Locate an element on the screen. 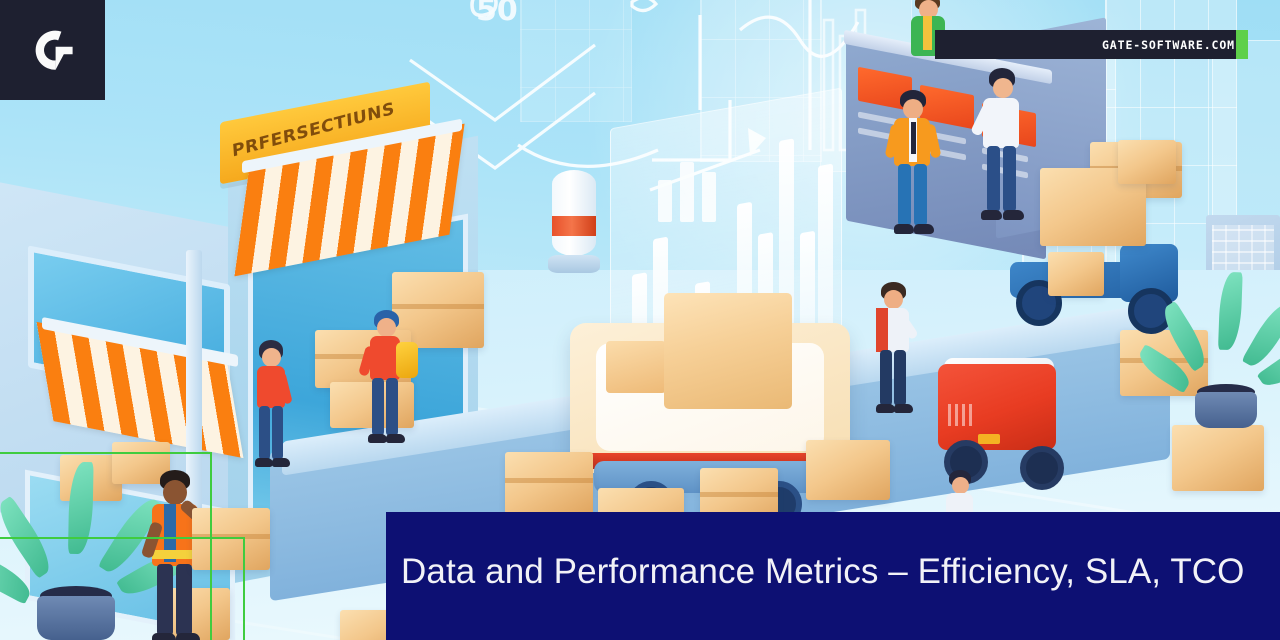  detection-box-inner is located at coordinates (122, 588).